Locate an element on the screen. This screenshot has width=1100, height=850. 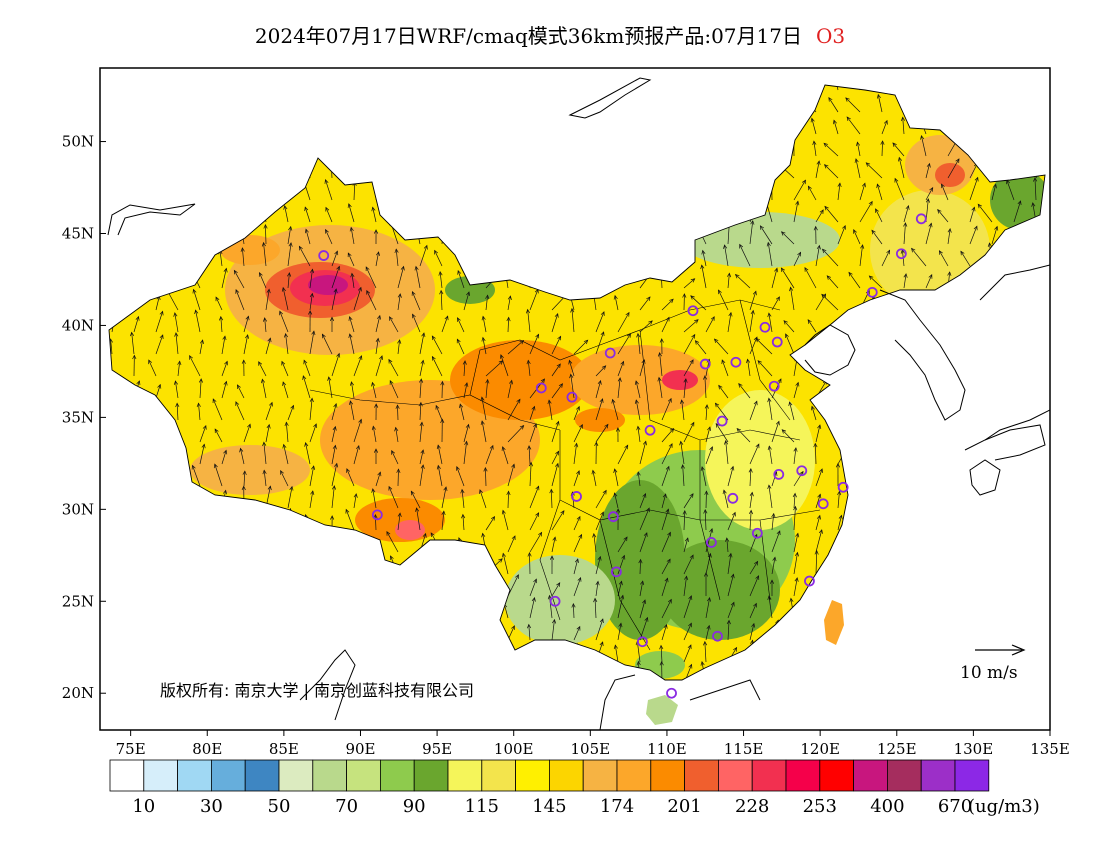
lon-tick-label: 125E is located at coordinates (897, 749).